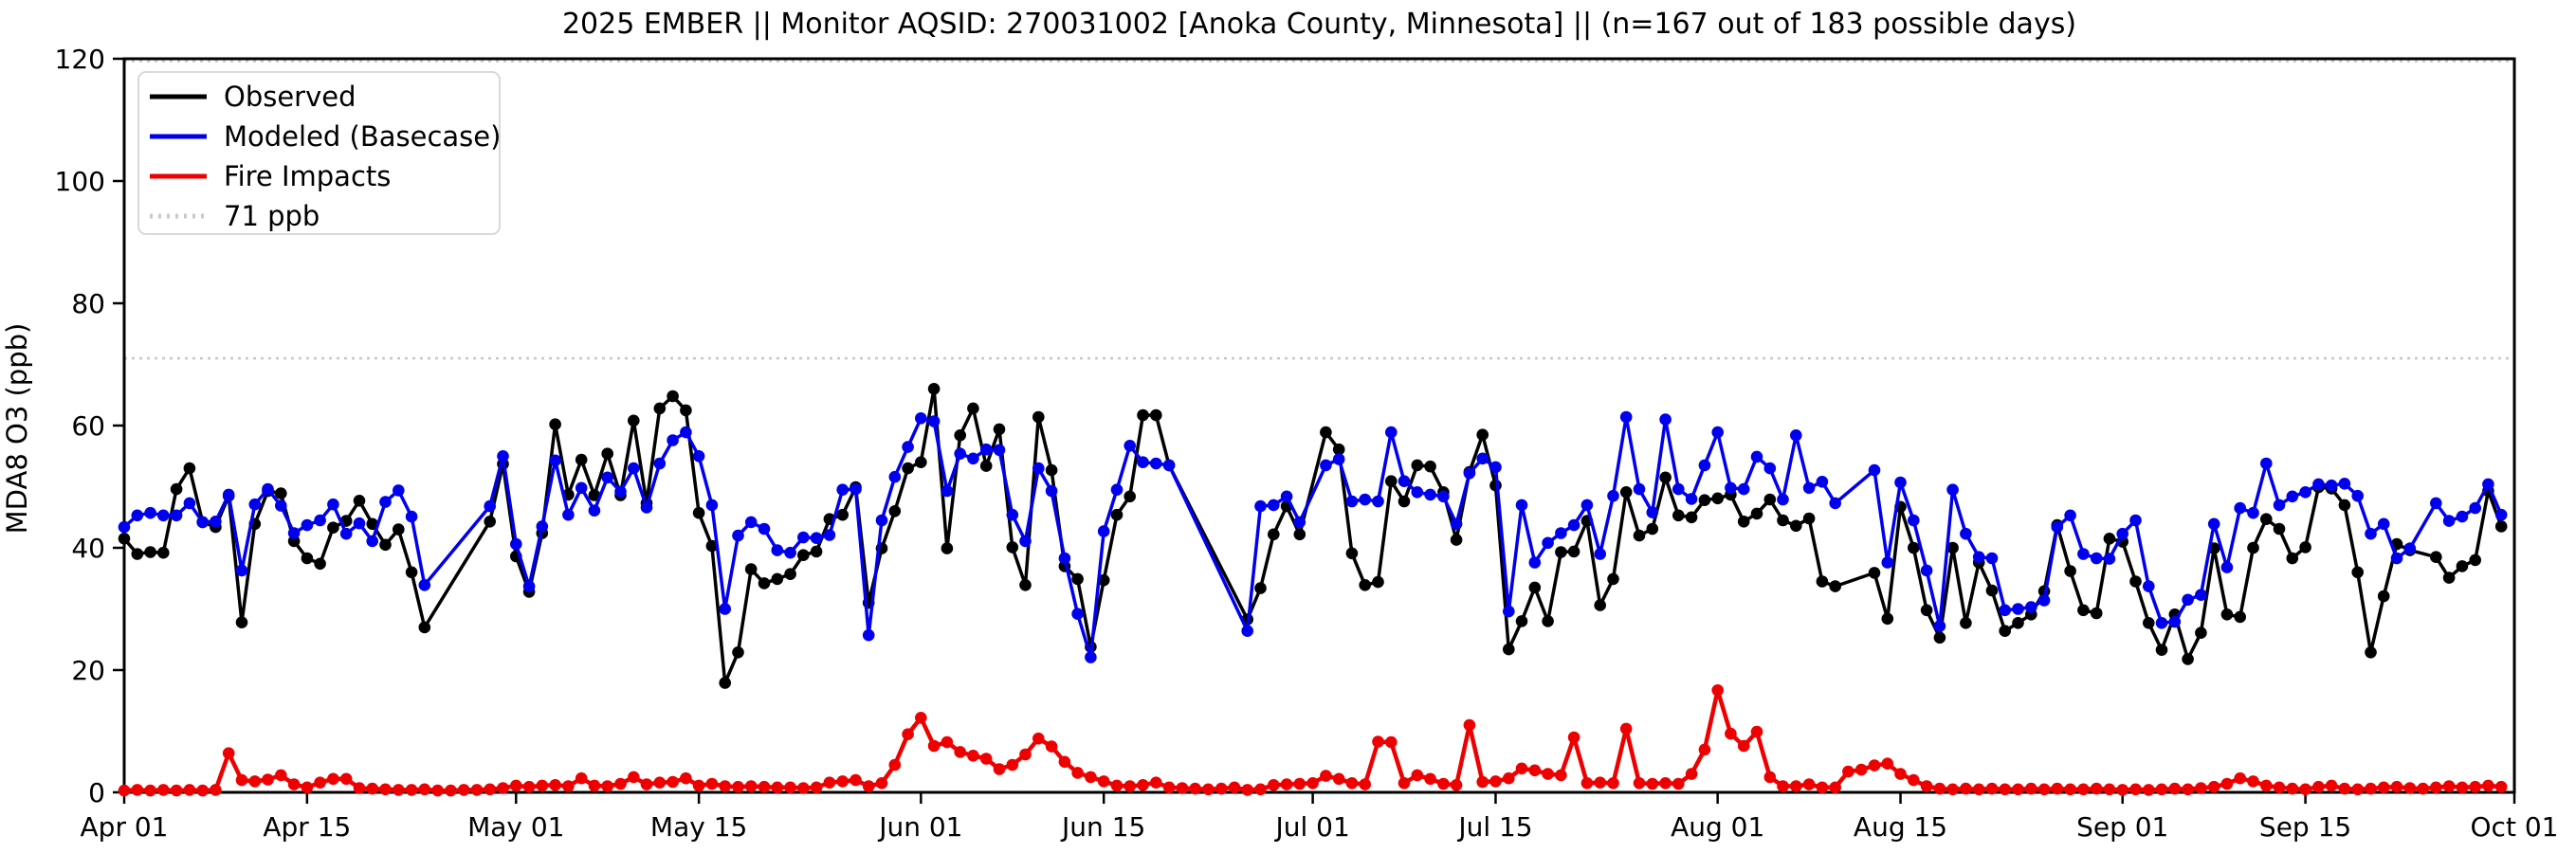  What do you see at coordinates (1717, 827) in the screenshot?
I see `x-tick-label: Aug 01` at bounding box center [1717, 827].